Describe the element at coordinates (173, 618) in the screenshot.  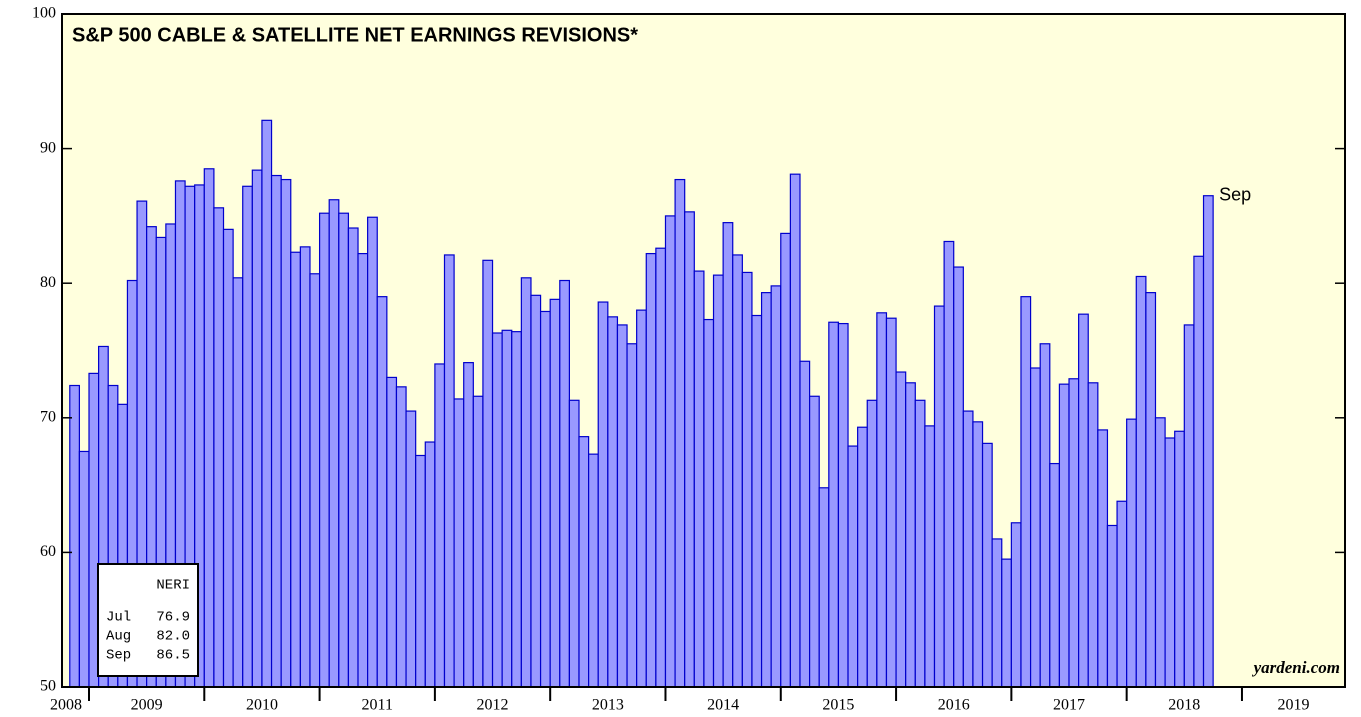
I see `legend-value: 76.9` at that location.